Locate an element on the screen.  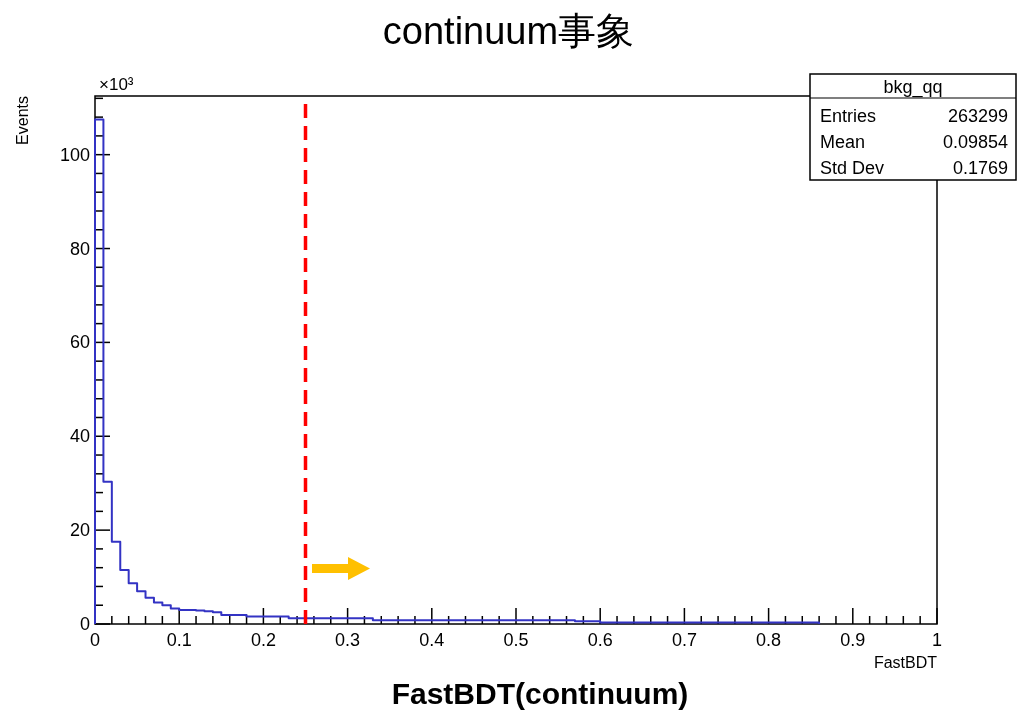
x-tick-label: 0.2 is located at coordinates (263, 640).